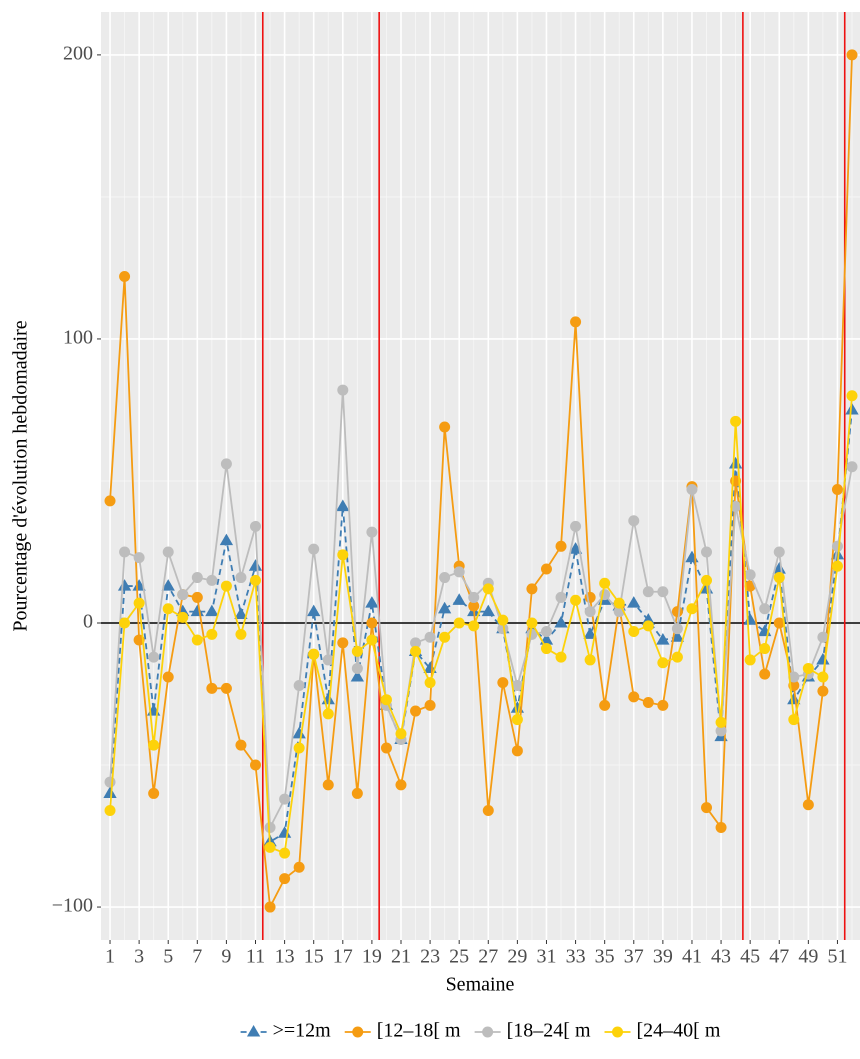 This screenshot has width=860, height=1059. I want to click on x-tick-label: 13, so click(285, 957).